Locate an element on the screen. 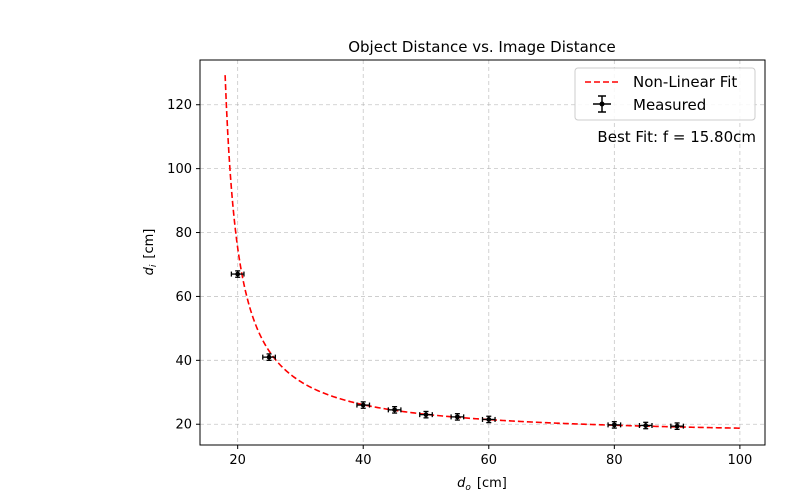  y-axis-label: di[cm] is located at coordinates (150, 252).